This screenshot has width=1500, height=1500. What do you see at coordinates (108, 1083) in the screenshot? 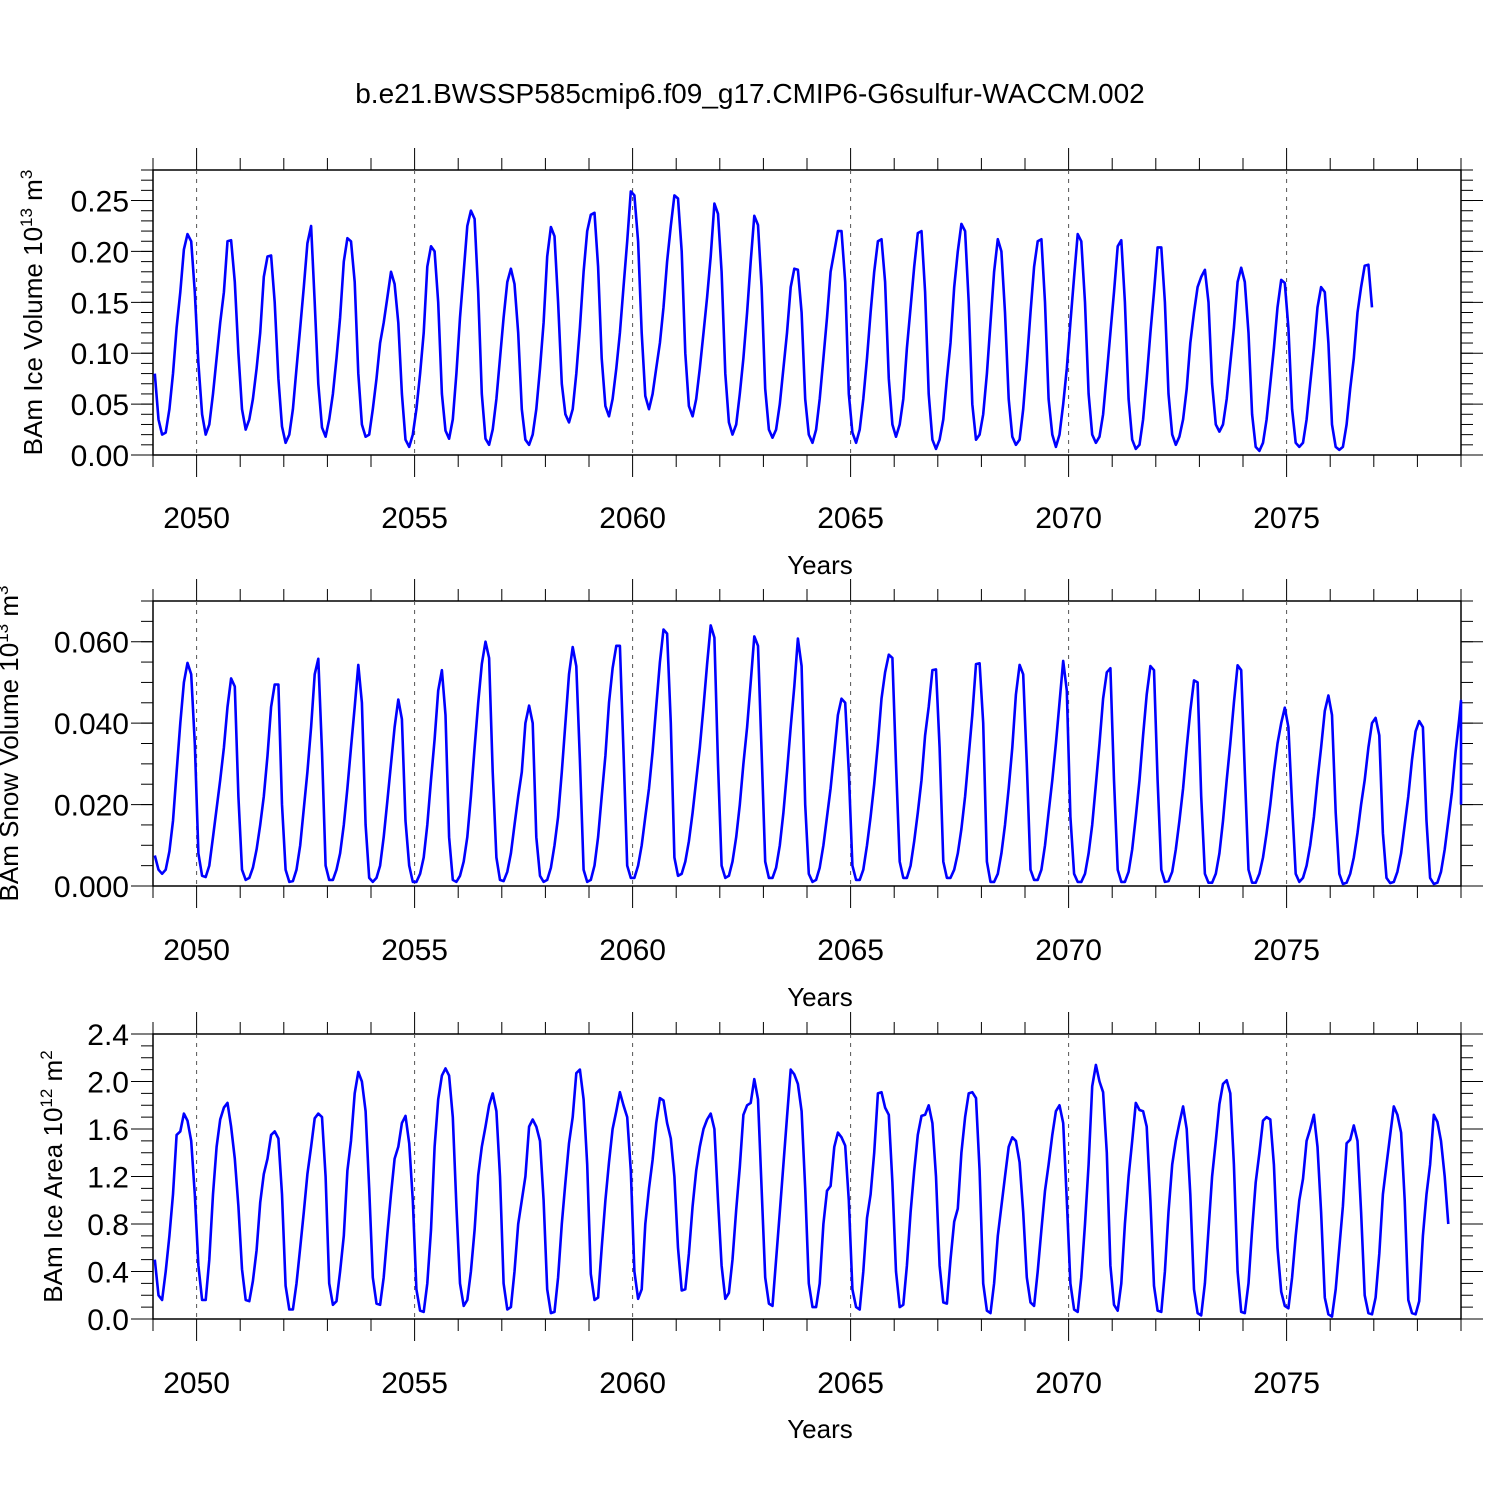
I see `y-tick-label: 2.0` at bounding box center [108, 1083].